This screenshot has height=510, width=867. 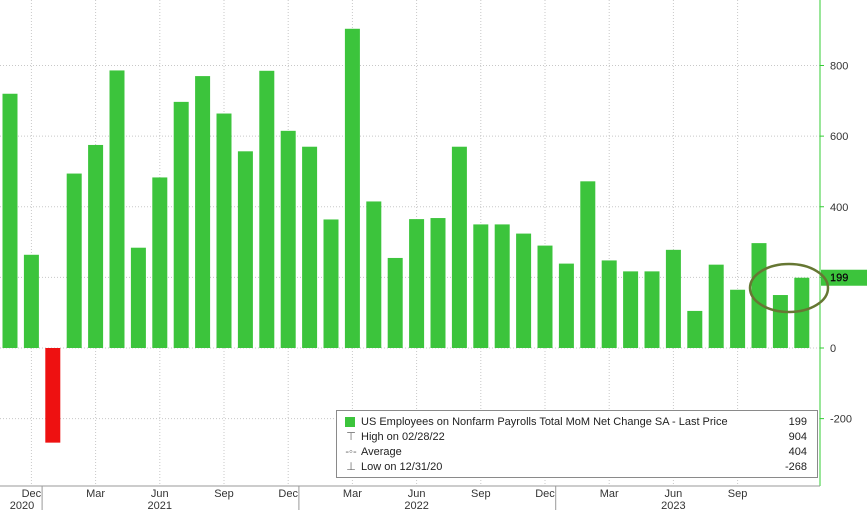 What do you see at coordinates (839, 137) in the screenshot?
I see `y-tick-label: 600` at bounding box center [839, 137].